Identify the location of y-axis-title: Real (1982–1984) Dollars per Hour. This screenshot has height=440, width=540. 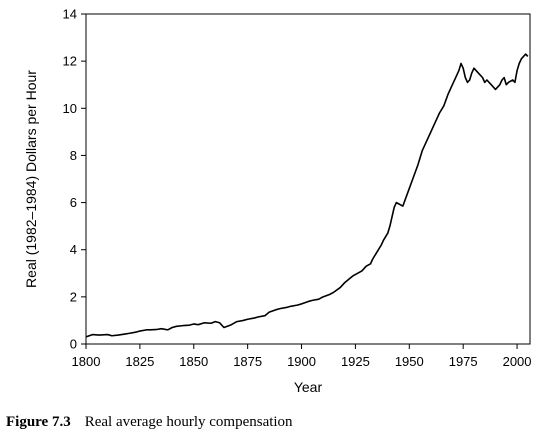
(31, 179).